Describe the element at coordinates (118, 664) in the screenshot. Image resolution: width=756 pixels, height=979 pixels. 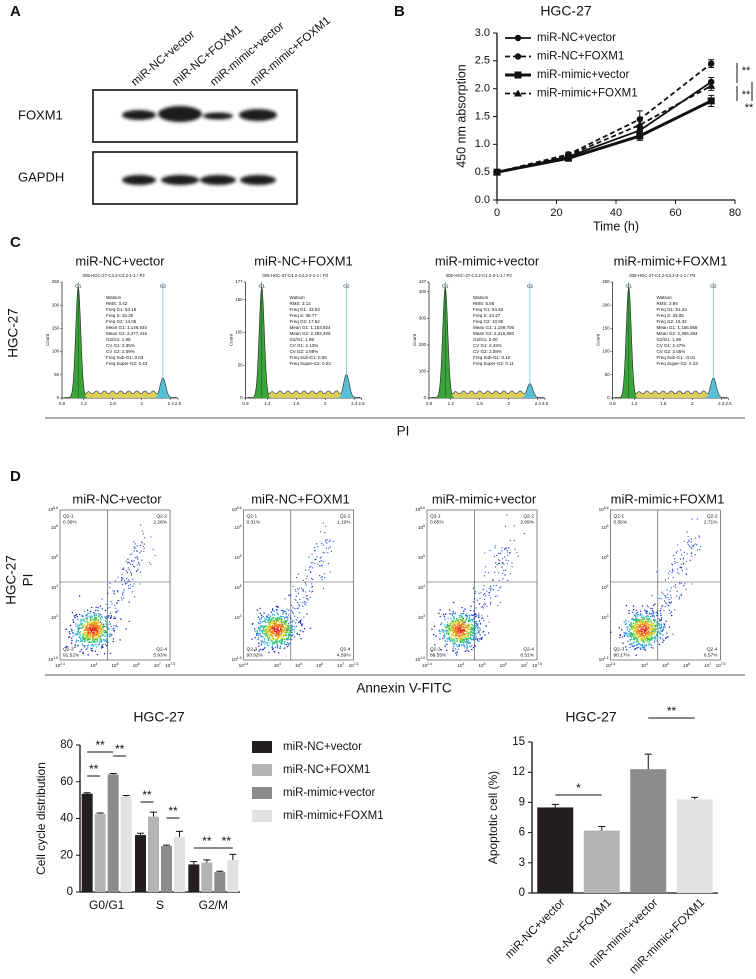
I see `tick-exp: 5` at that location.